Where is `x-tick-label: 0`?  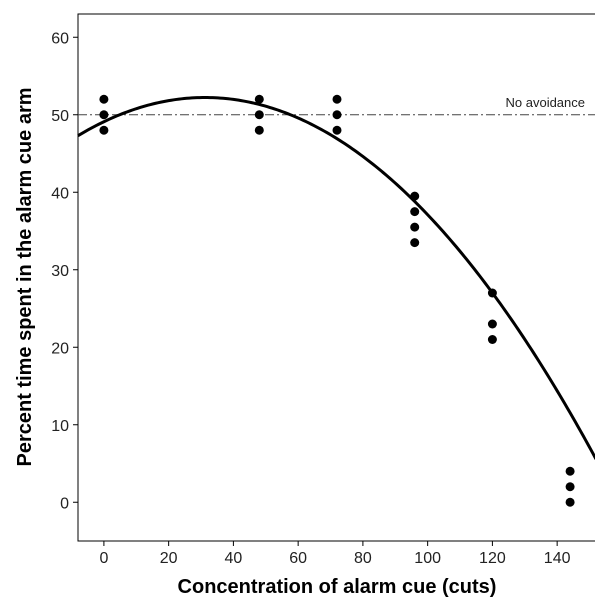
x-tick-label: 0 is located at coordinates (103, 558).